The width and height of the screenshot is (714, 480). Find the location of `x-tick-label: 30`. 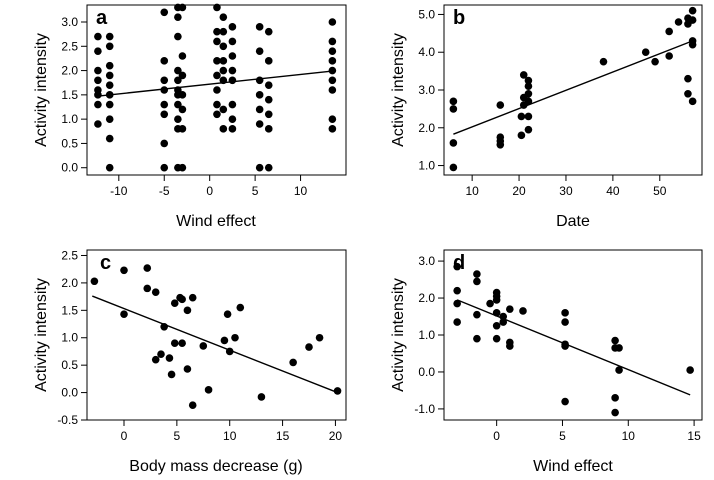

x-tick-label: 30 is located at coordinates (566, 191).